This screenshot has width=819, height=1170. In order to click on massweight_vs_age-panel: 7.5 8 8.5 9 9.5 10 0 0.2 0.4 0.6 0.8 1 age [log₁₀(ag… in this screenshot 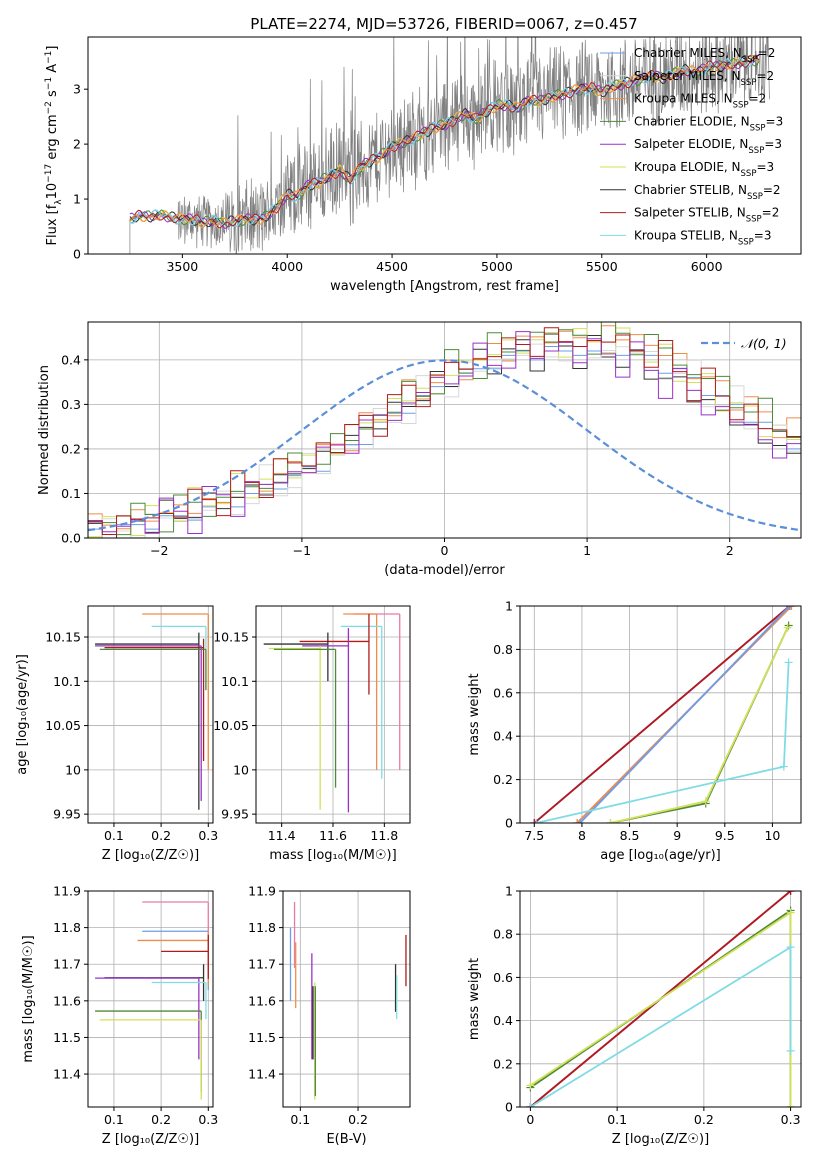, I will do `click(634, 731)`.